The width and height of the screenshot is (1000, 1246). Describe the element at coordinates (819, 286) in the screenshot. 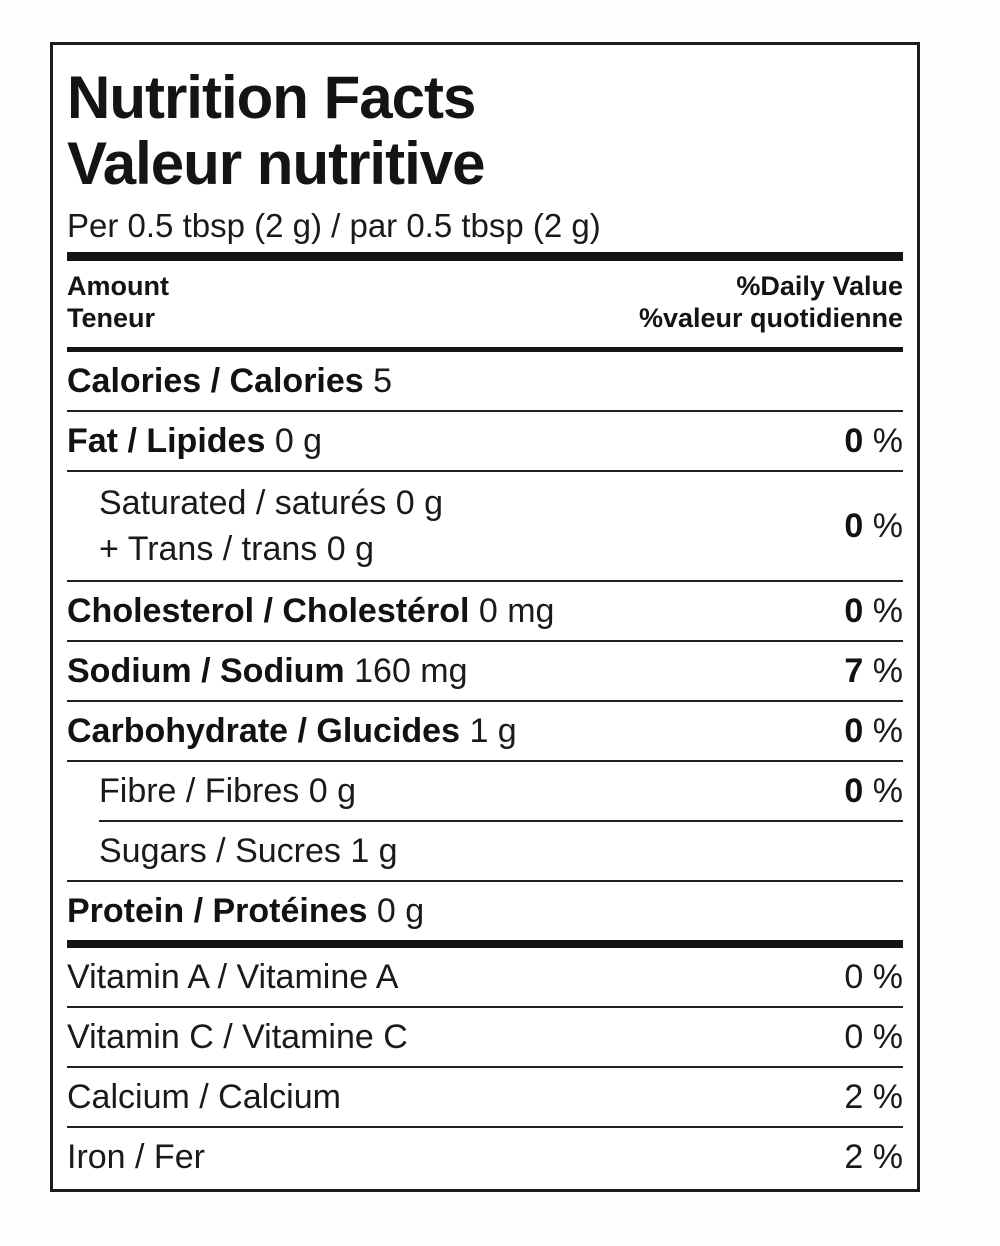

I see `daily-value-header-en: %Daily Value` at that location.